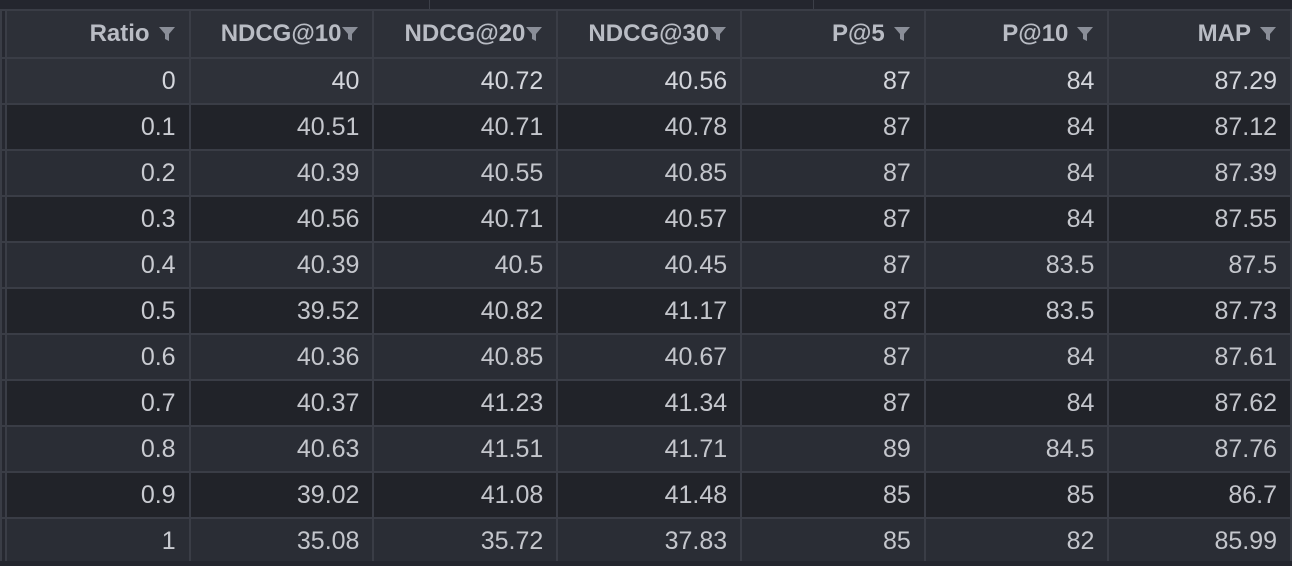 The width and height of the screenshot is (1292, 566). Describe the element at coordinates (1199, 81) in the screenshot. I see `cell-map: 87.29` at that location.